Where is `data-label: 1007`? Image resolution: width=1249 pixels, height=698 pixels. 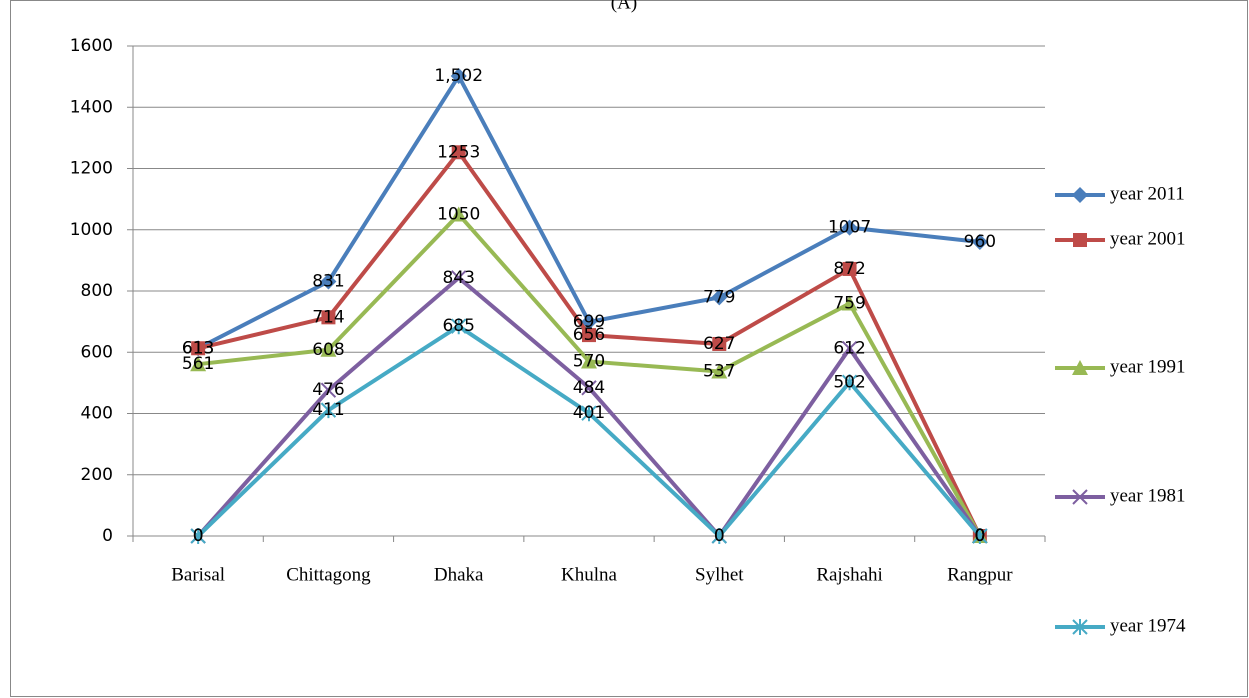 data-label: 1007 is located at coordinates (849, 228).